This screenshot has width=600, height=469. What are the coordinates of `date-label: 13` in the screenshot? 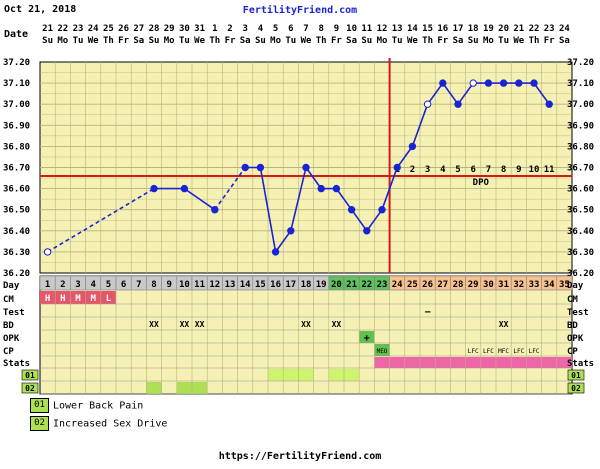 It's located at (397, 29).